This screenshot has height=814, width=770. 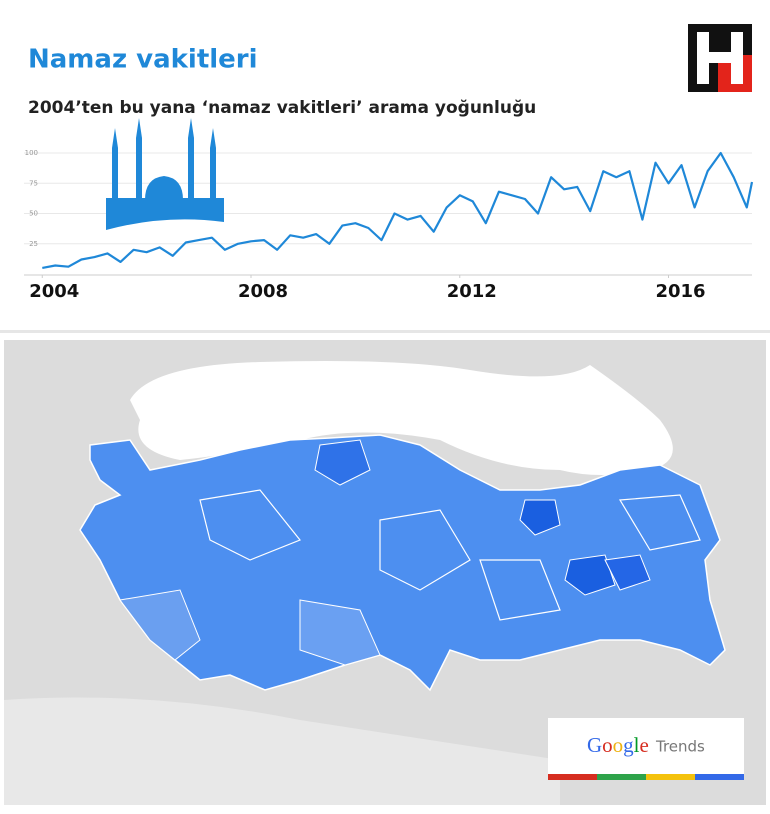 What do you see at coordinates (472, 291) in the screenshot?
I see `x-tick-label: 2012` at bounding box center [472, 291].